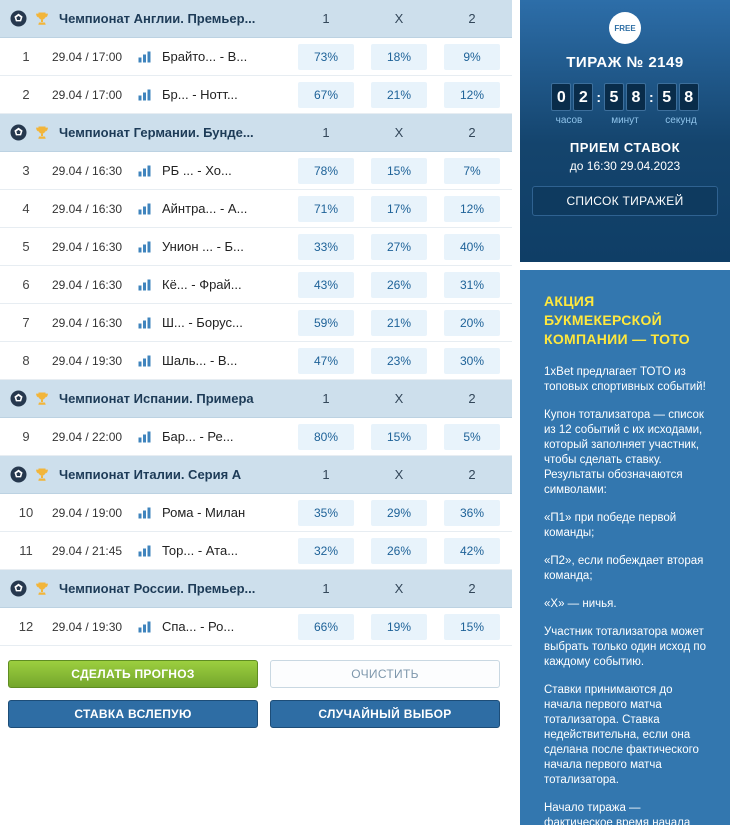 The width and height of the screenshot is (730, 825). What do you see at coordinates (624, 568) in the screenshot?
I see `promo-paragraph: «П2», если побеждает вторая команда;` at bounding box center [624, 568].